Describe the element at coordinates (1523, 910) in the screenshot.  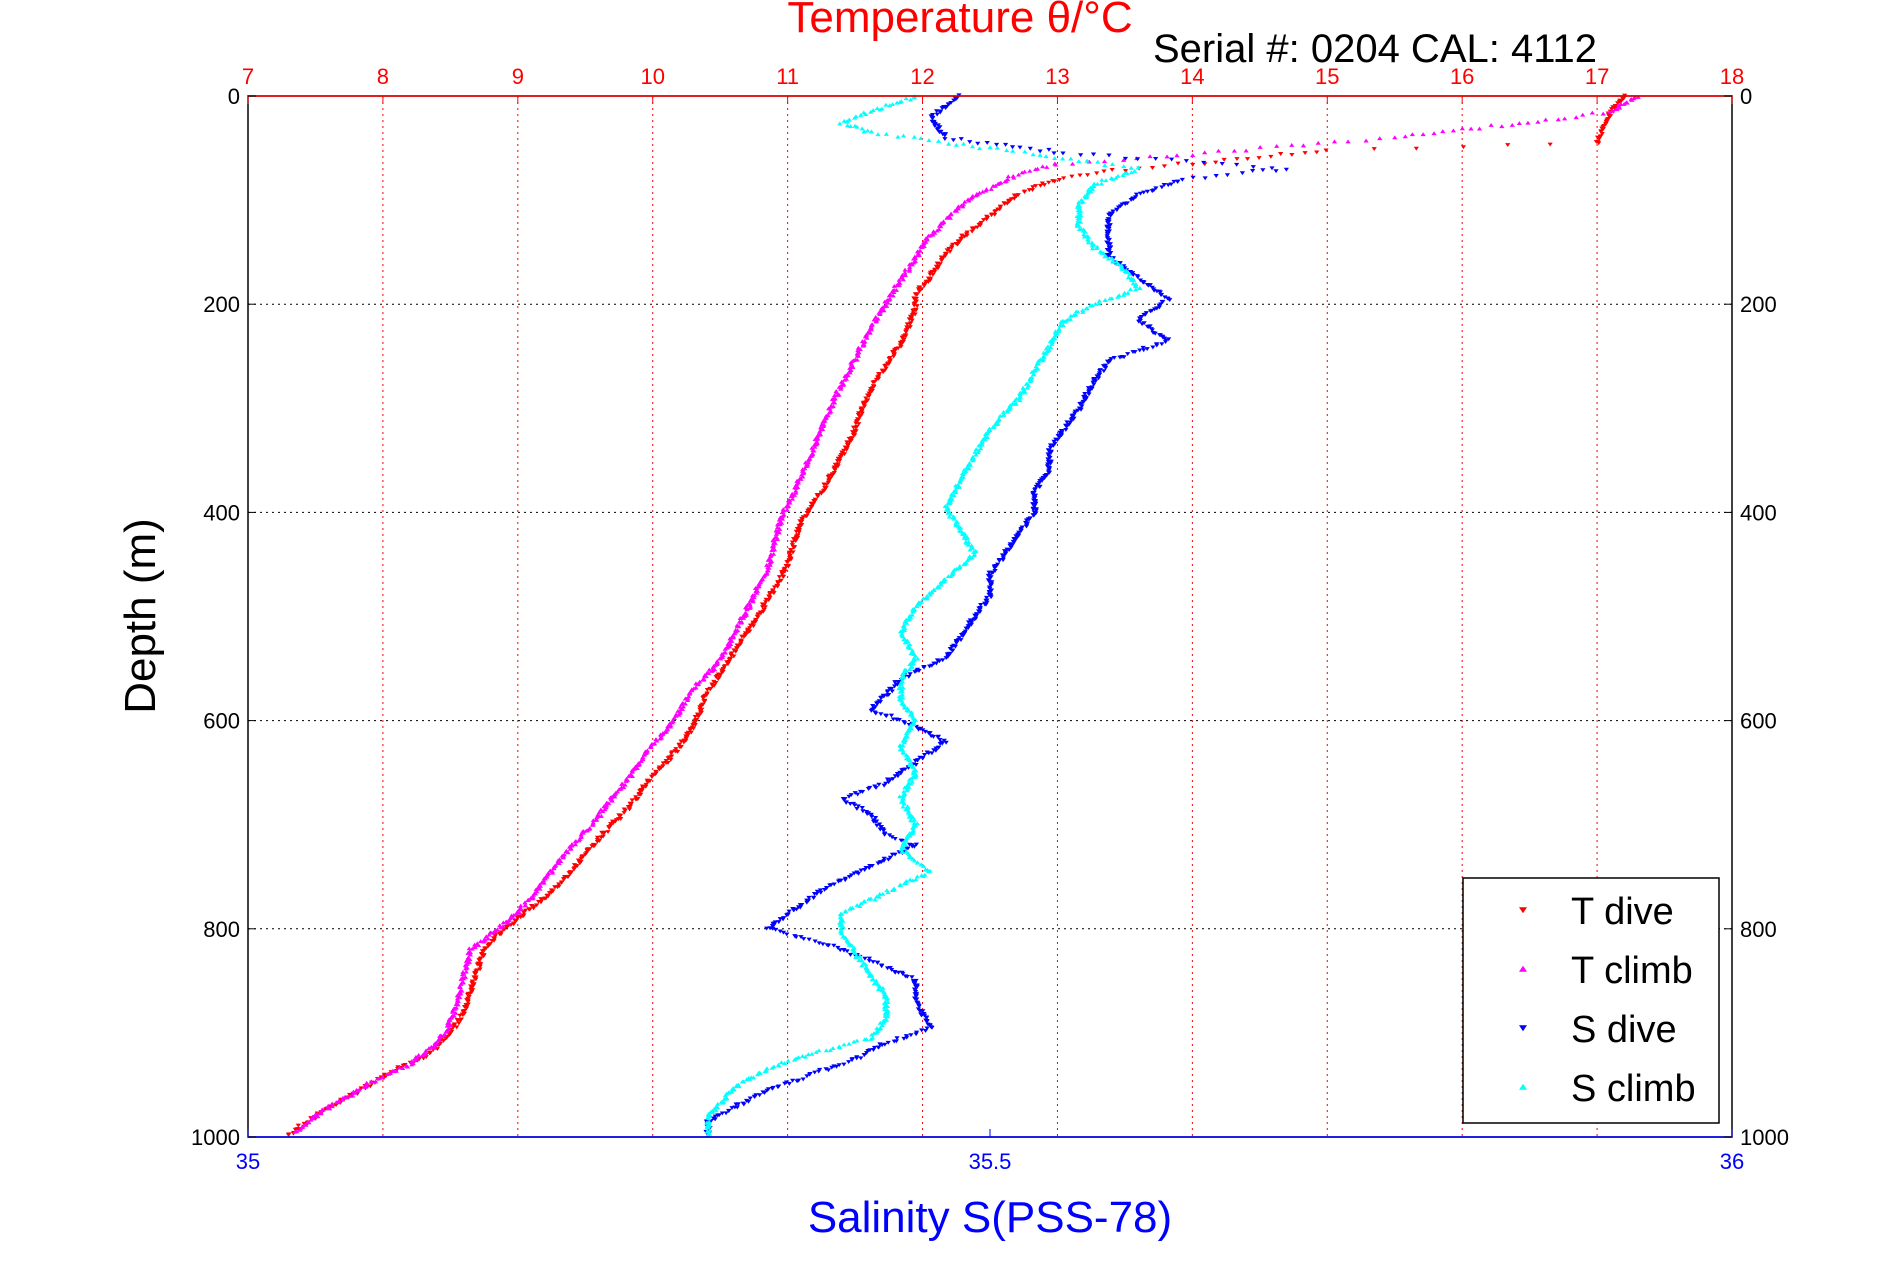
I see `legend-marker` at that location.